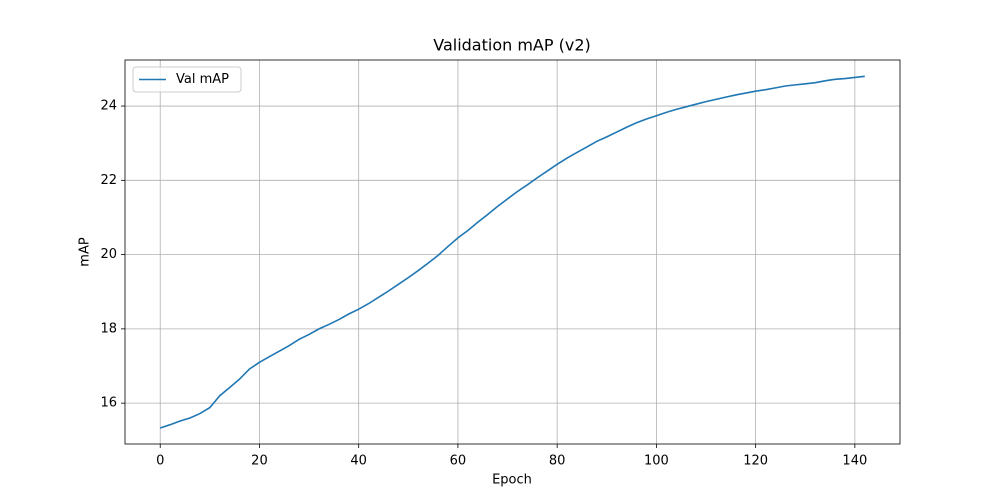 This screenshot has height=504, width=1000. Describe the element at coordinates (854, 461) in the screenshot. I see `x-tick-label: 140` at that location.